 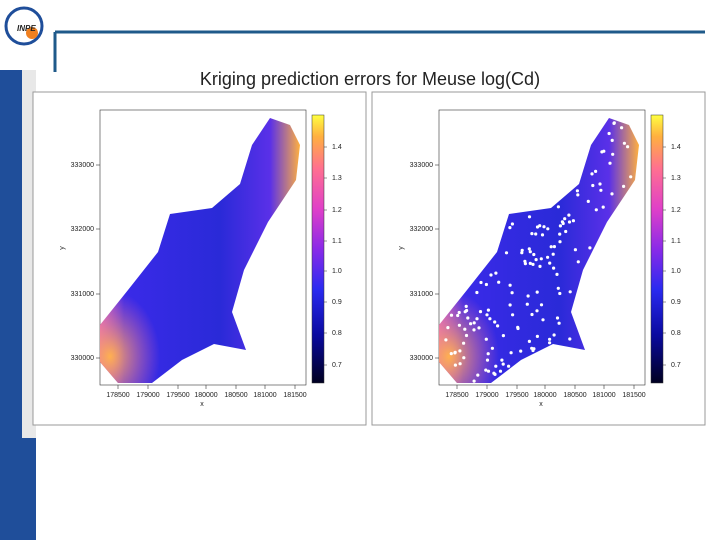 I want to click on logo-ring, so click(x=24, y=26).